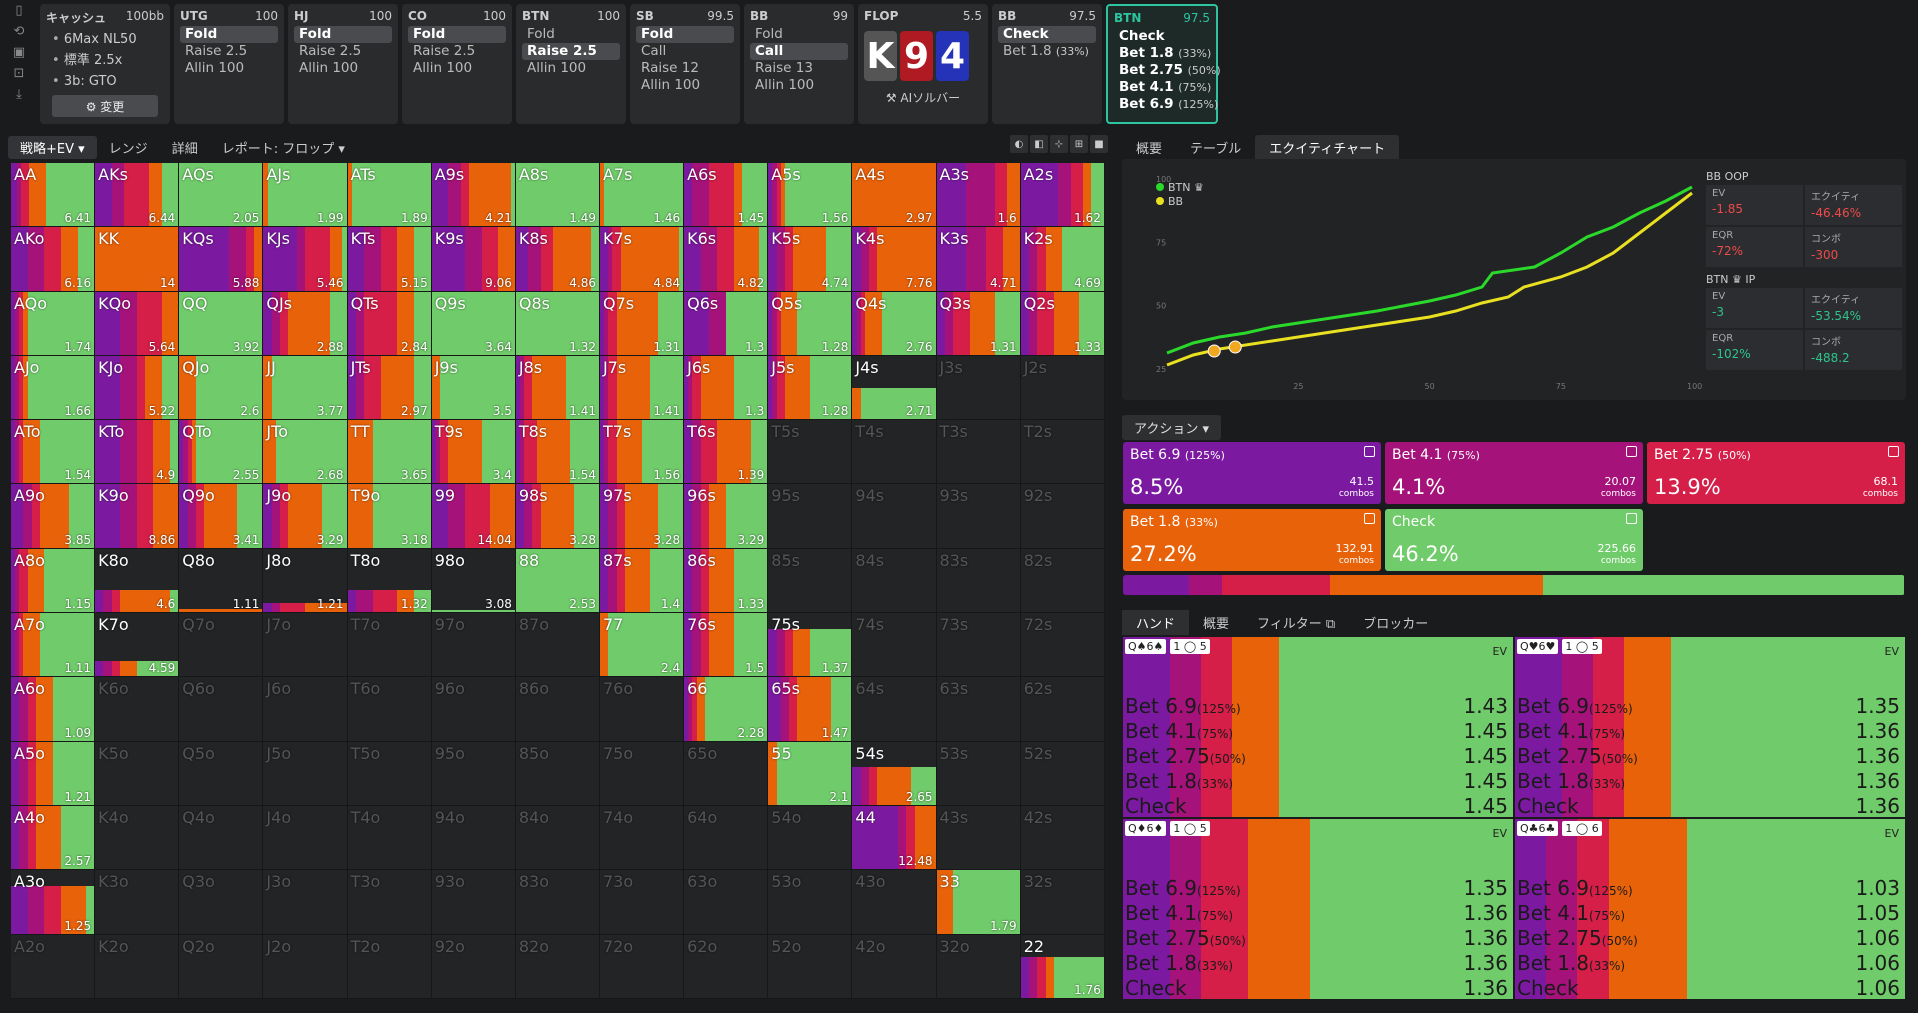  What do you see at coordinates (557, 259) in the screenshot?
I see `hand-cell-K8s: K8s 4.86` at bounding box center [557, 259].